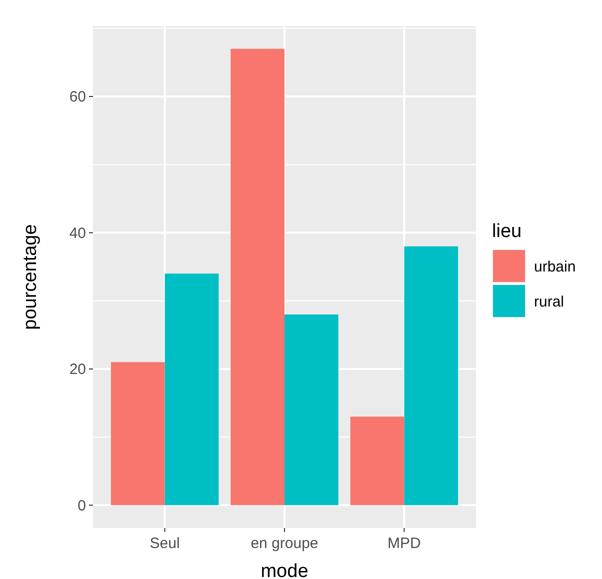  What do you see at coordinates (30, 277) in the screenshot?
I see `y-axis-title: pourcentage` at bounding box center [30, 277].